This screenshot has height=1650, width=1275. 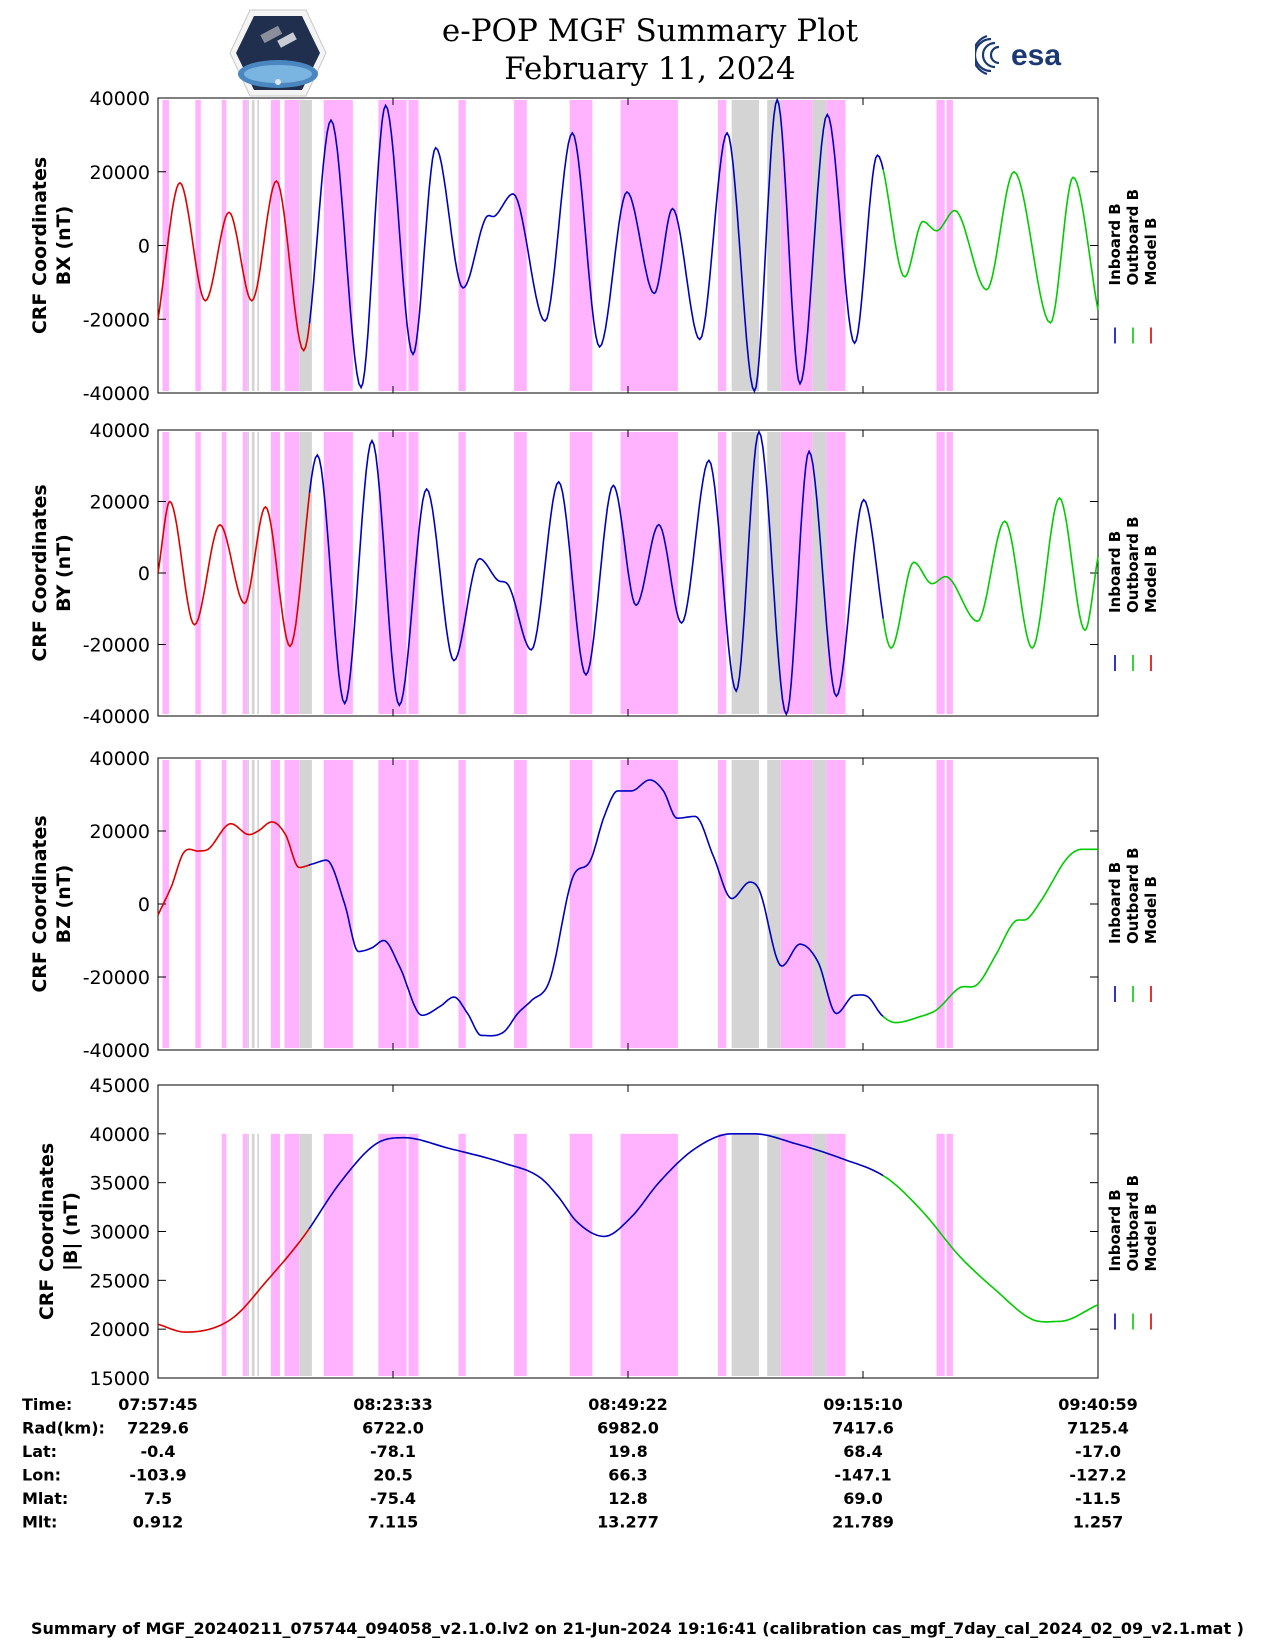 What do you see at coordinates (627, 1475) in the screenshot?
I see `ephemeris-value: 66.3` at bounding box center [627, 1475].